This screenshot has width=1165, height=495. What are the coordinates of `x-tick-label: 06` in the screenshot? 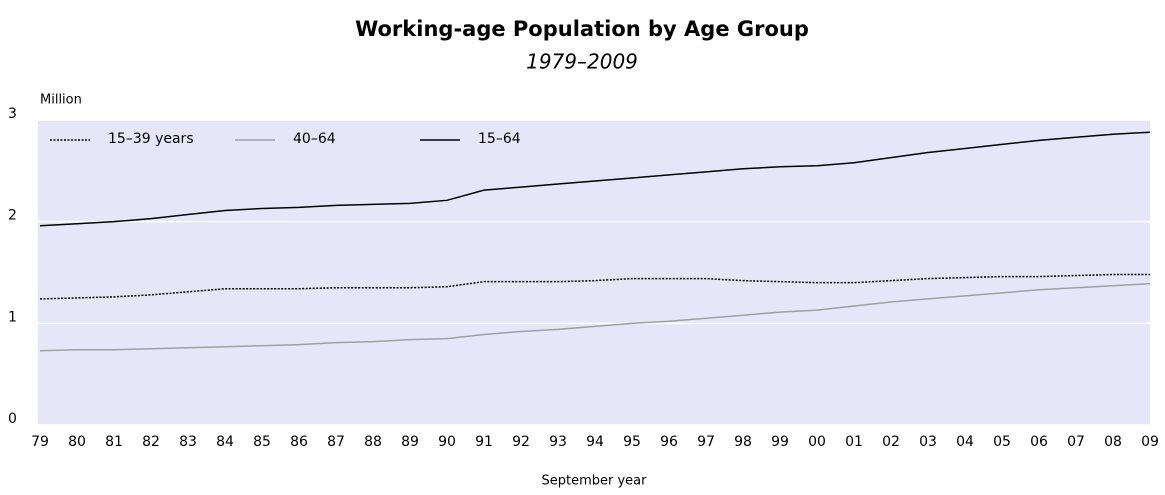 It's located at (1039, 442).